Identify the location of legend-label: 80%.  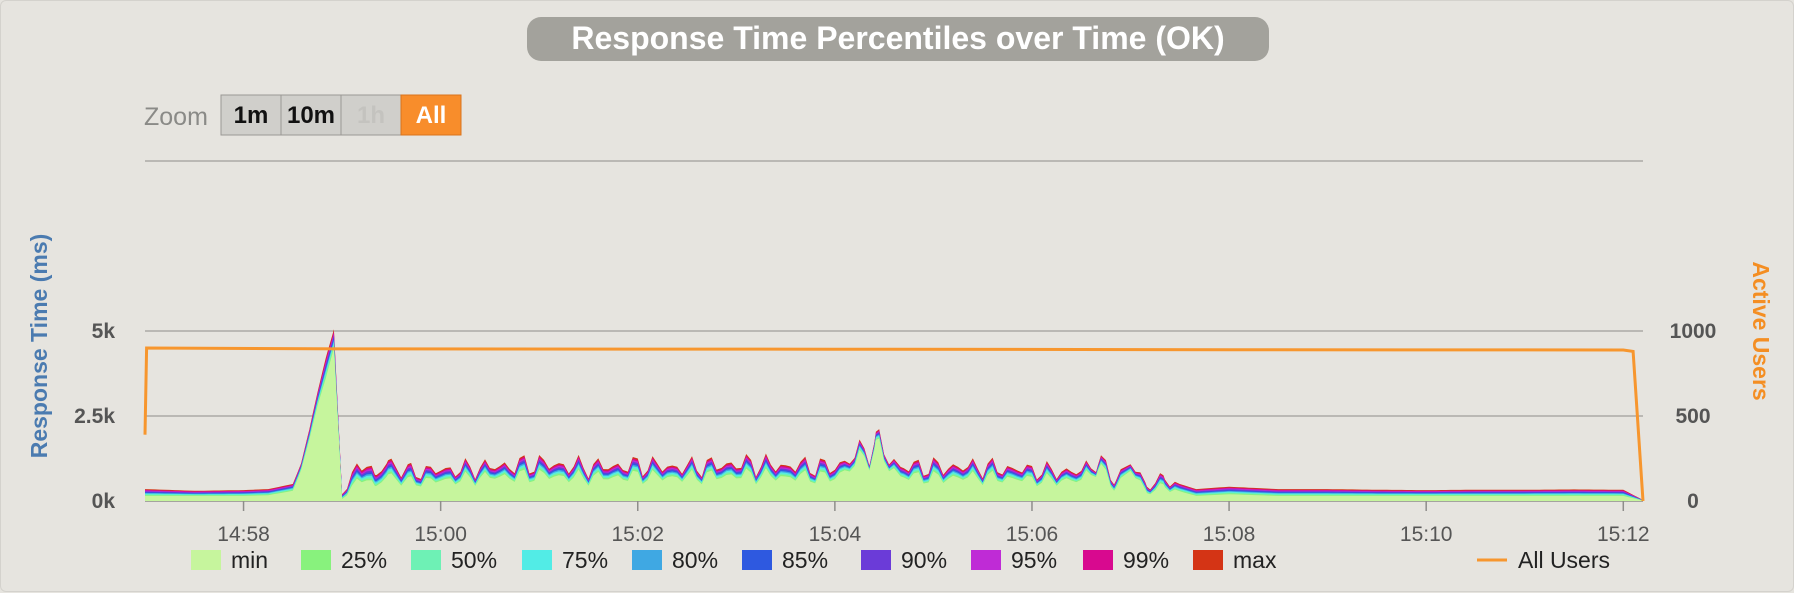
(695, 560).